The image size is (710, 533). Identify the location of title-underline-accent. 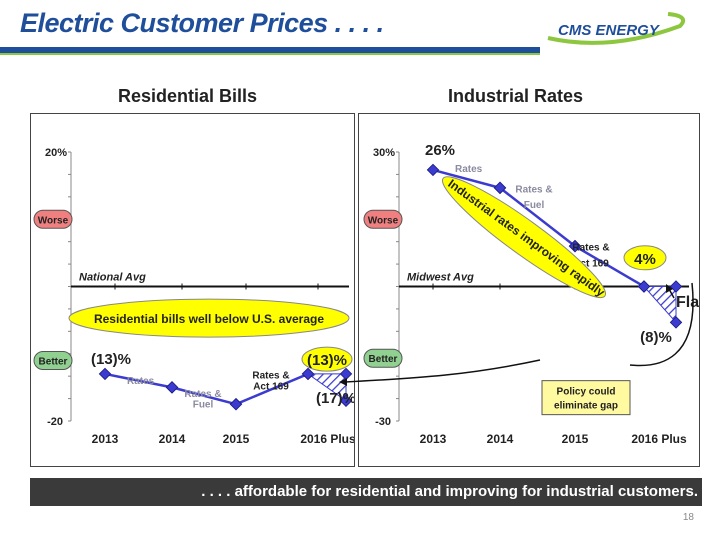
(270, 54).